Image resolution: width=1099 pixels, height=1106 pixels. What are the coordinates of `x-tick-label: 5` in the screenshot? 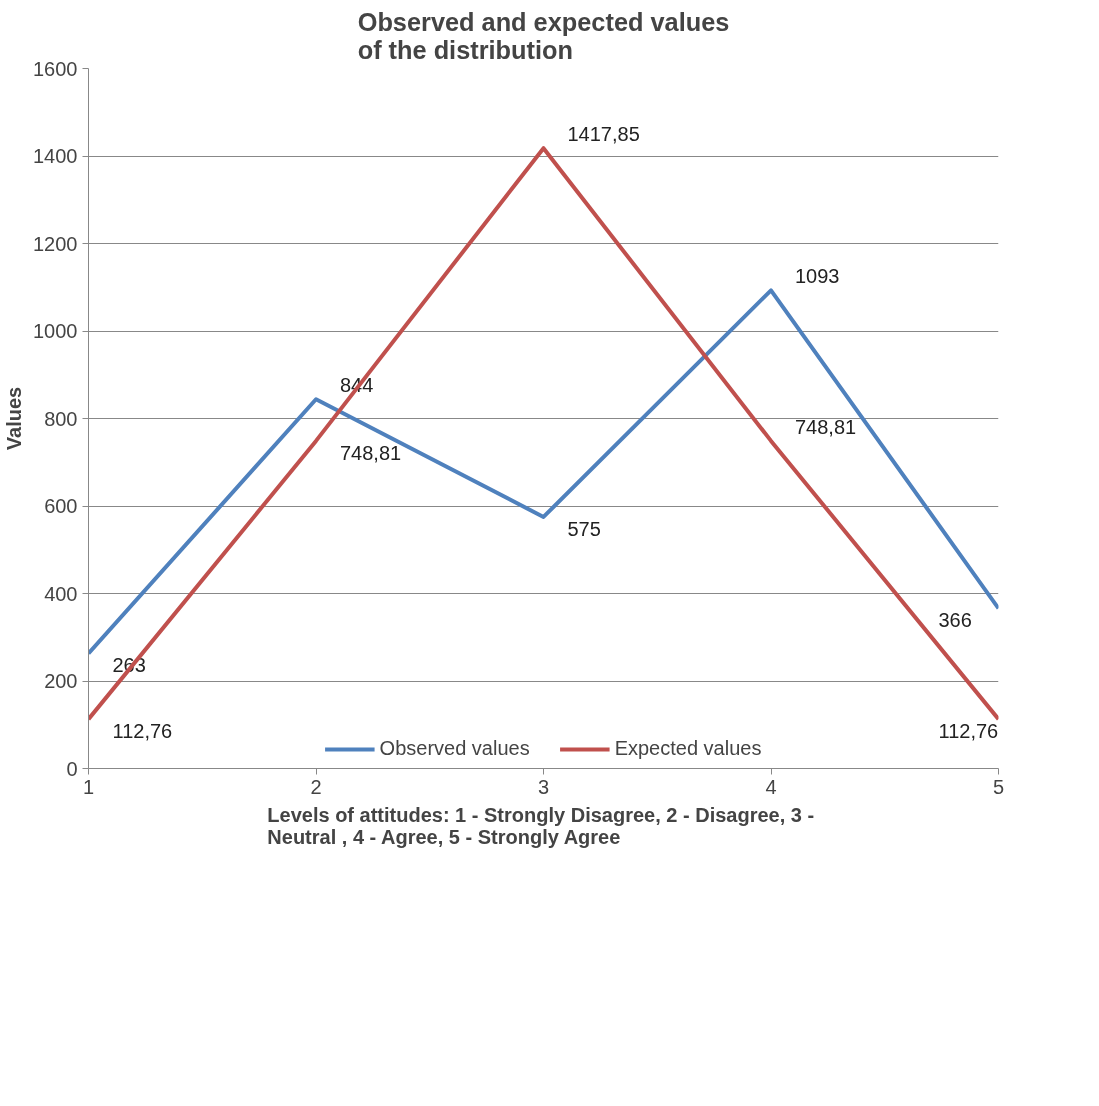 It's located at (998, 786).